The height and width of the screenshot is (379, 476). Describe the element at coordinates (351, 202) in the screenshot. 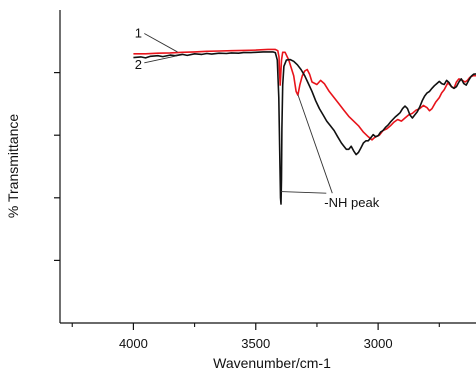

I see `annotation-nh-peak: -NH peak` at that location.